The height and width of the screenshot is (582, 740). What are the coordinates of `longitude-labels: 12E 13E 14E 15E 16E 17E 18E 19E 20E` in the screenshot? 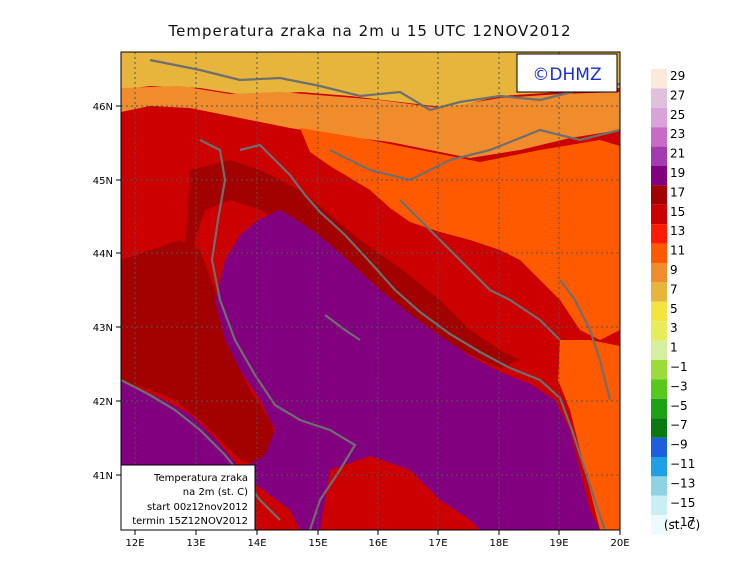 It's located at (377, 543).